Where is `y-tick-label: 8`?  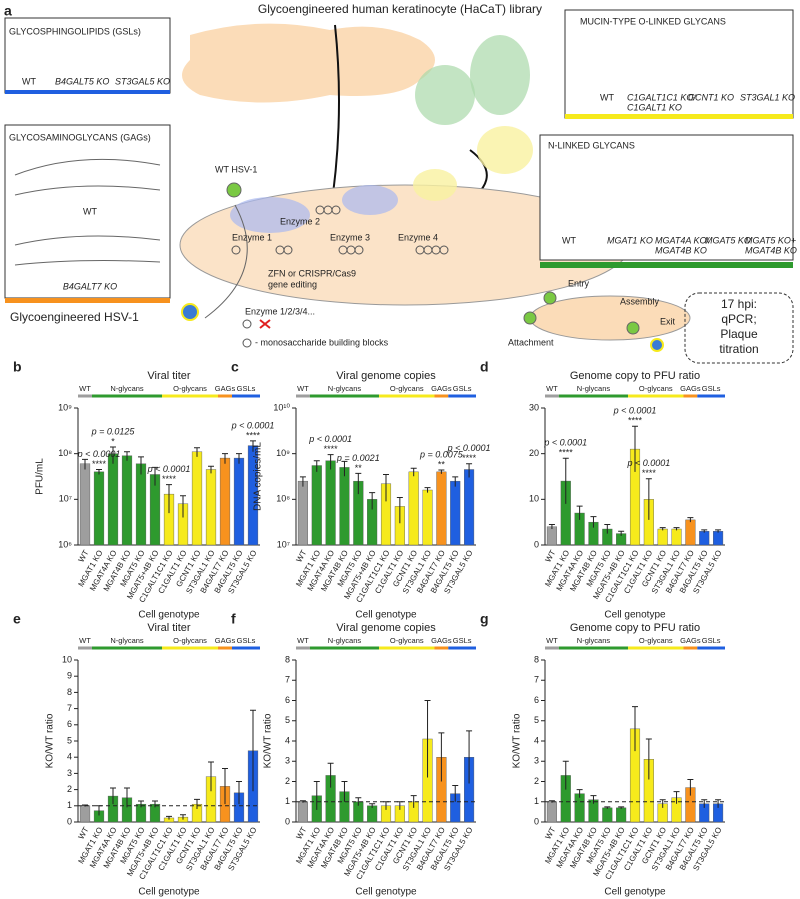
y-tick-label: 8 is located at coordinates (287, 659).